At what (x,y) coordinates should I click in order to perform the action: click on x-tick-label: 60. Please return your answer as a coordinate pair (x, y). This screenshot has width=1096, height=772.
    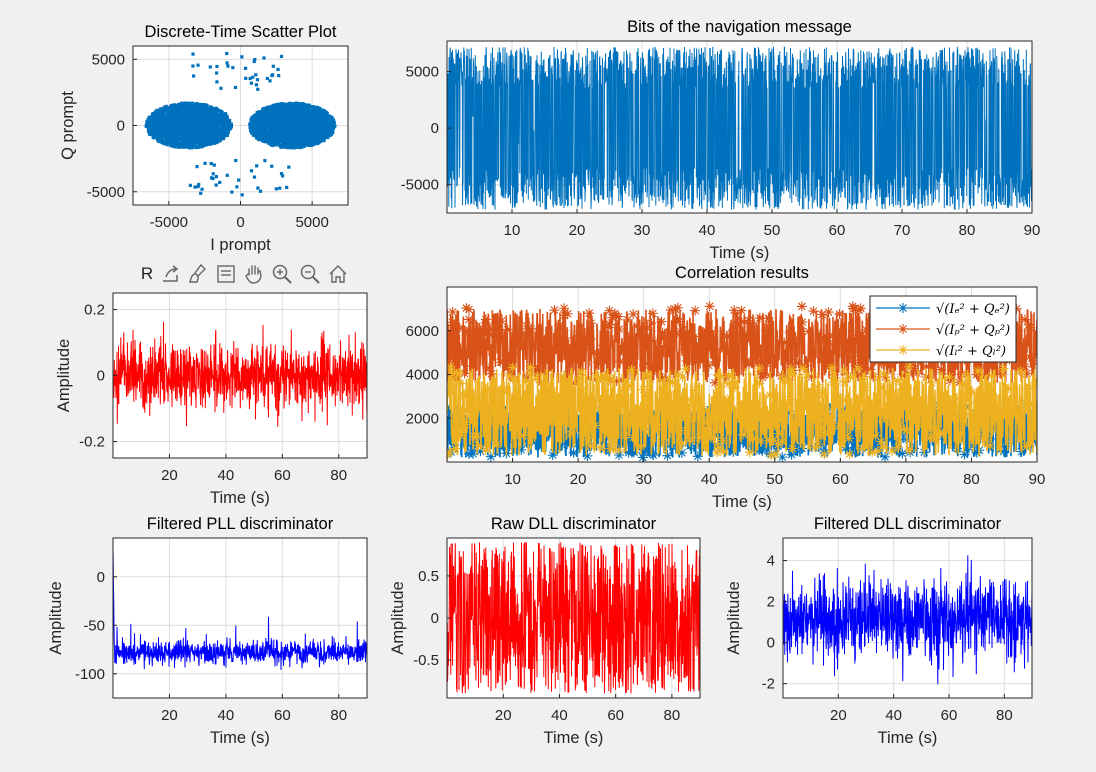
    Looking at the image, I should click on (840, 479).